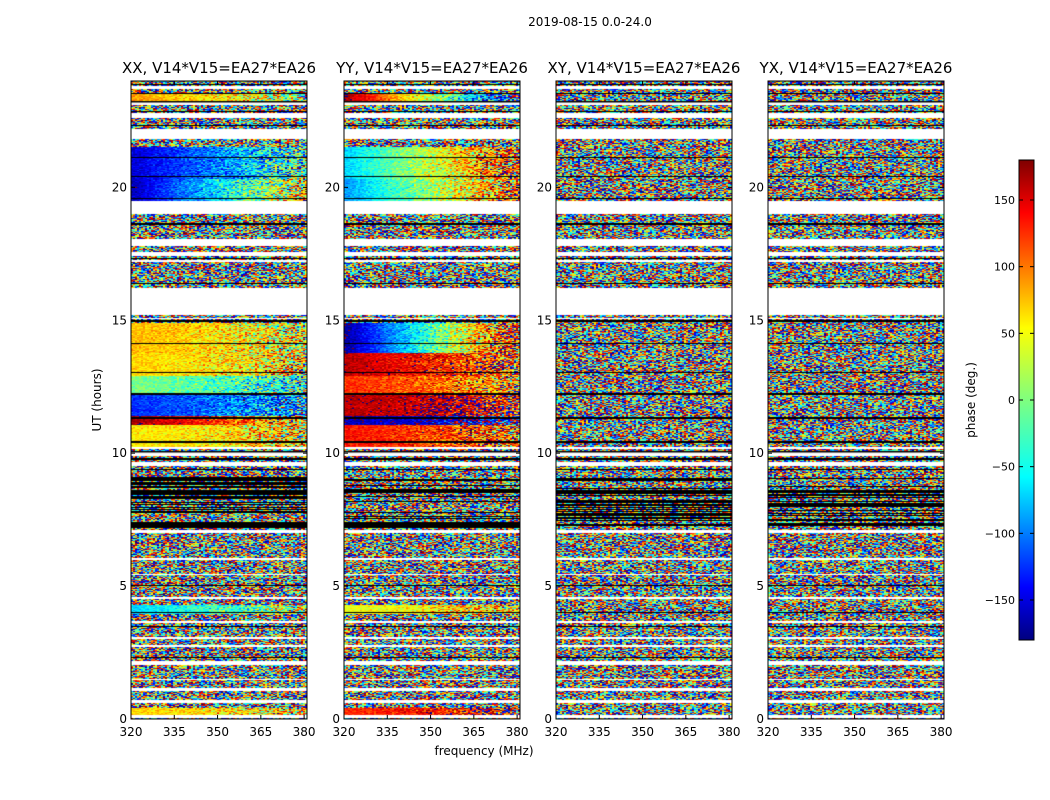 This screenshot has height=800, width=1050. I want to click on colorbar-tick-label: 0, so click(1011, 400).